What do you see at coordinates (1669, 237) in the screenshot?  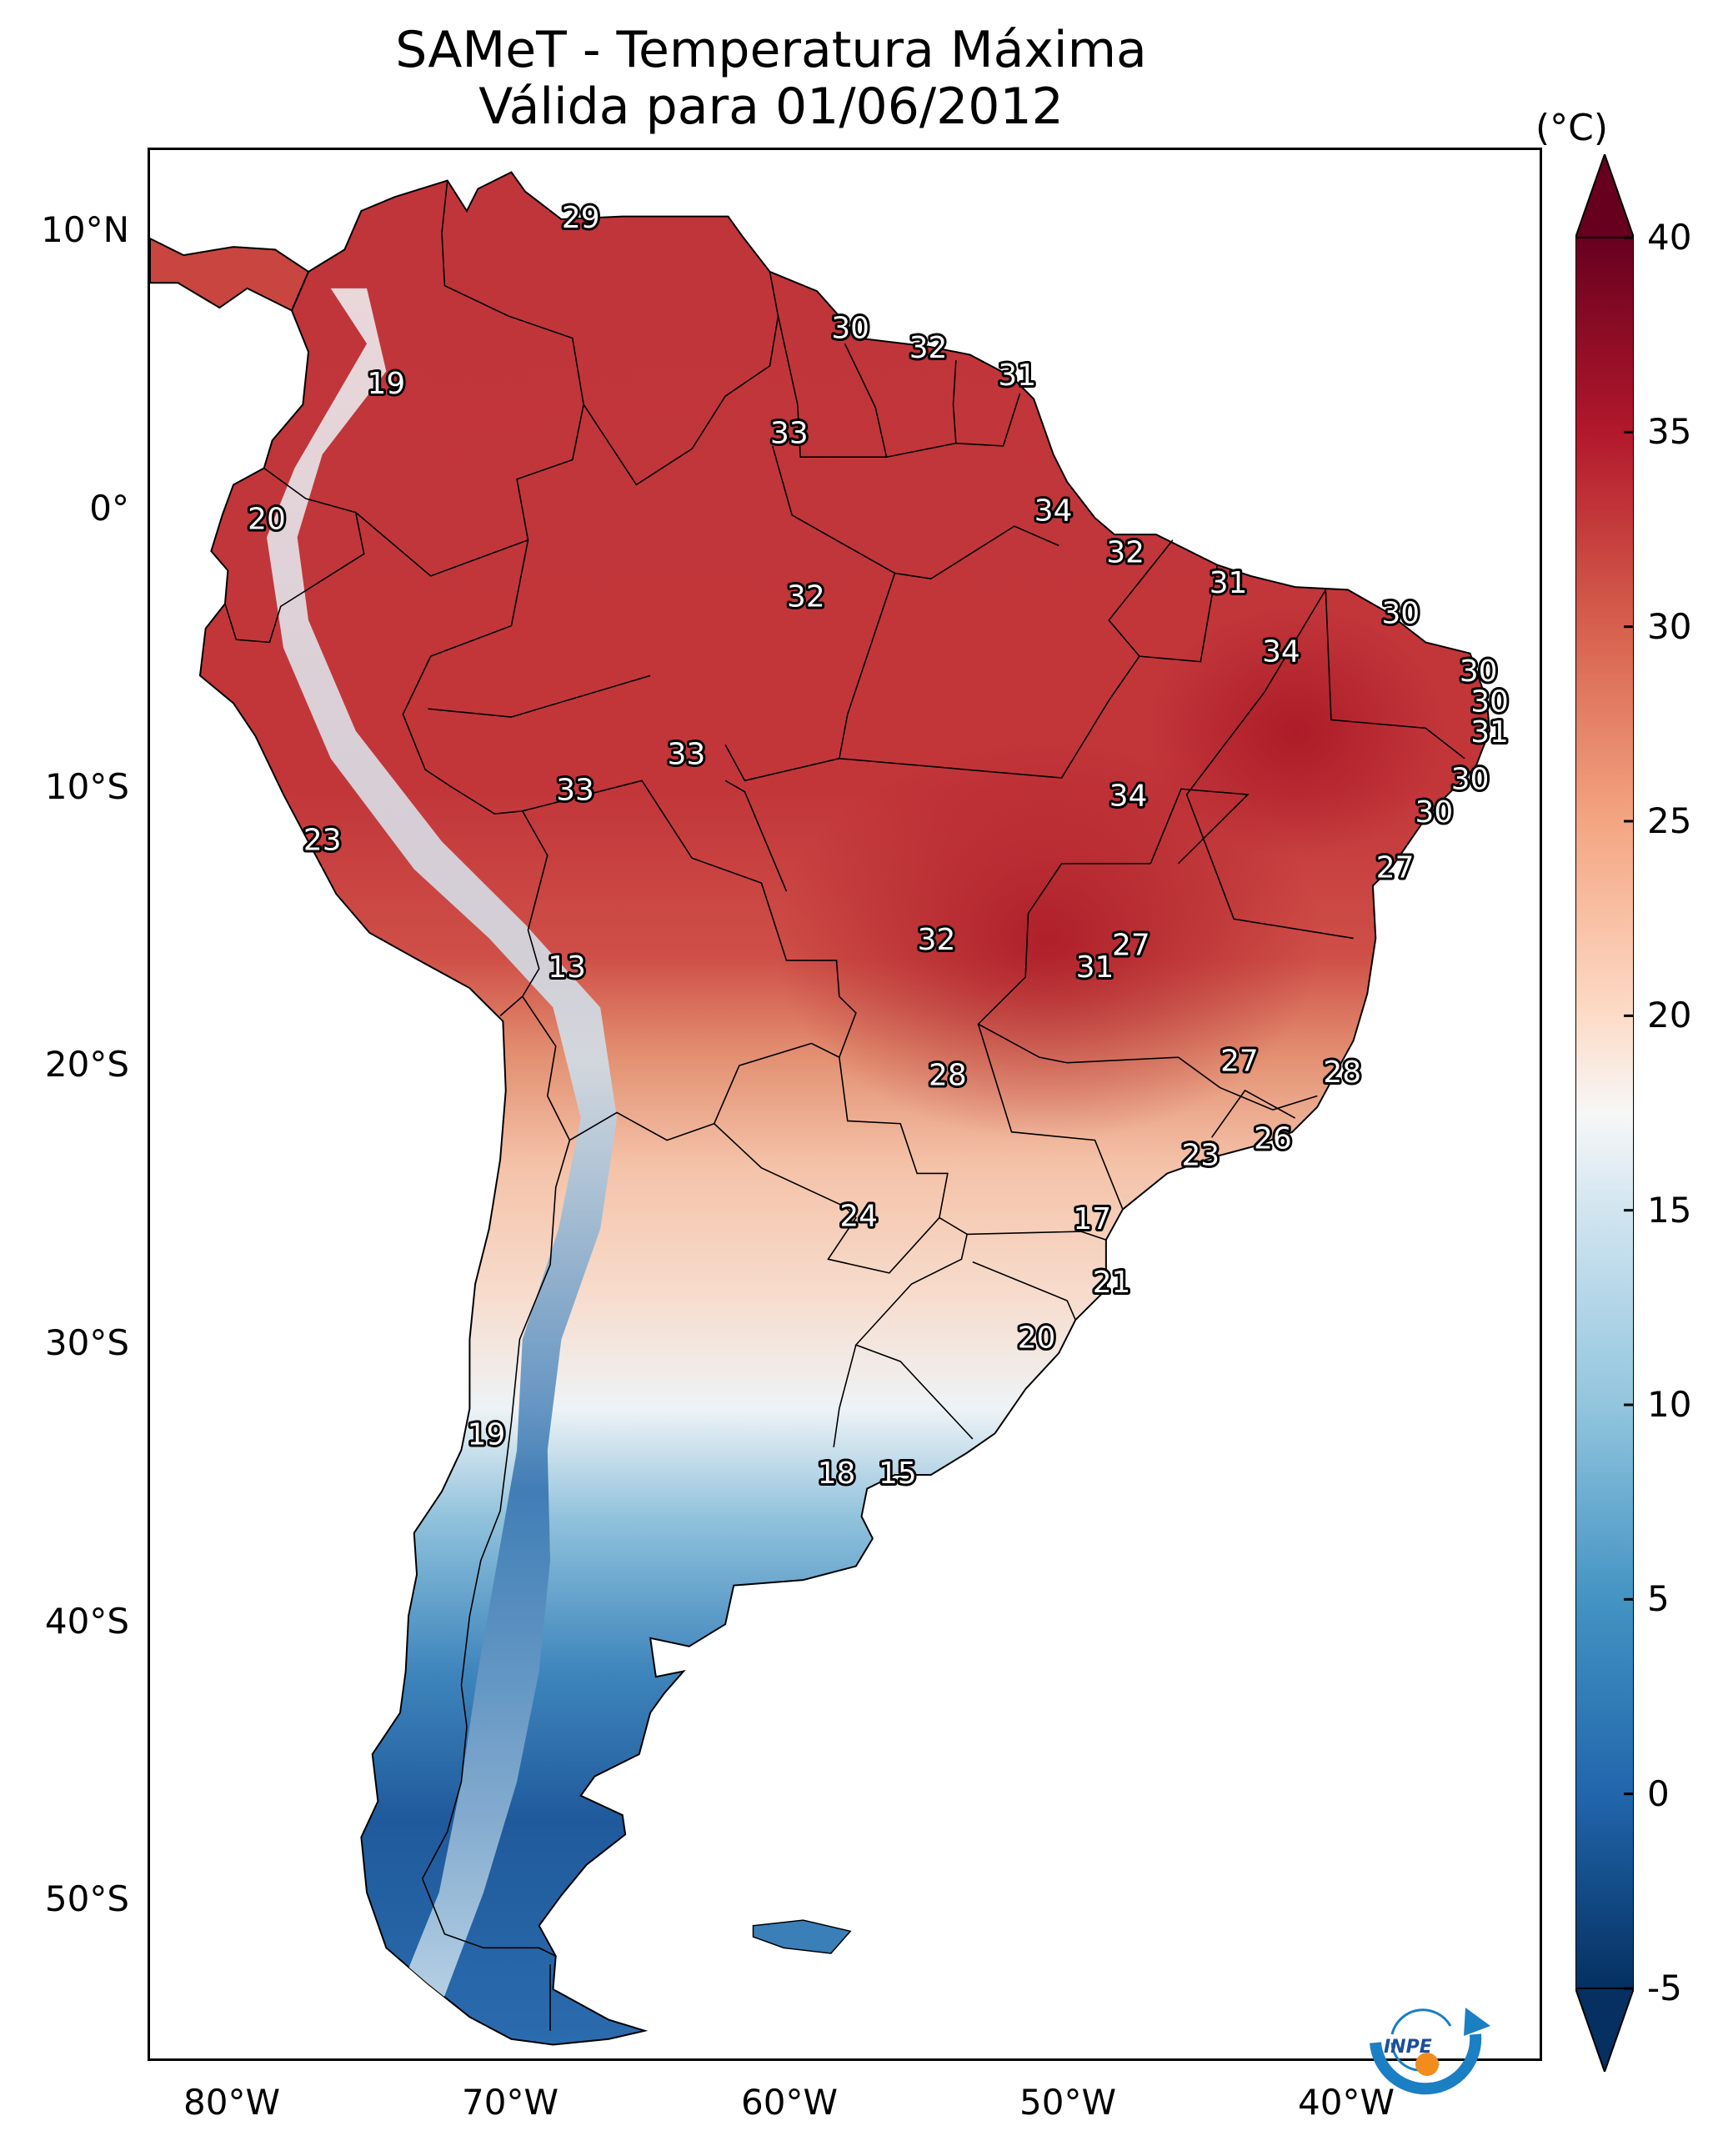 I see `colorbar-tick-label: 40` at bounding box center [1669, 237].